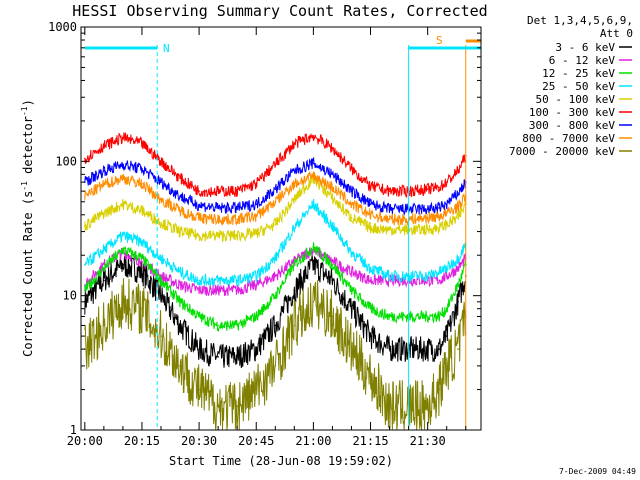 This screenshot has width=640, height=480. Describe the element at coordinates (572, 125) in the screenshot. I see `legend-label-6: 300 - 800 keV` at that location.